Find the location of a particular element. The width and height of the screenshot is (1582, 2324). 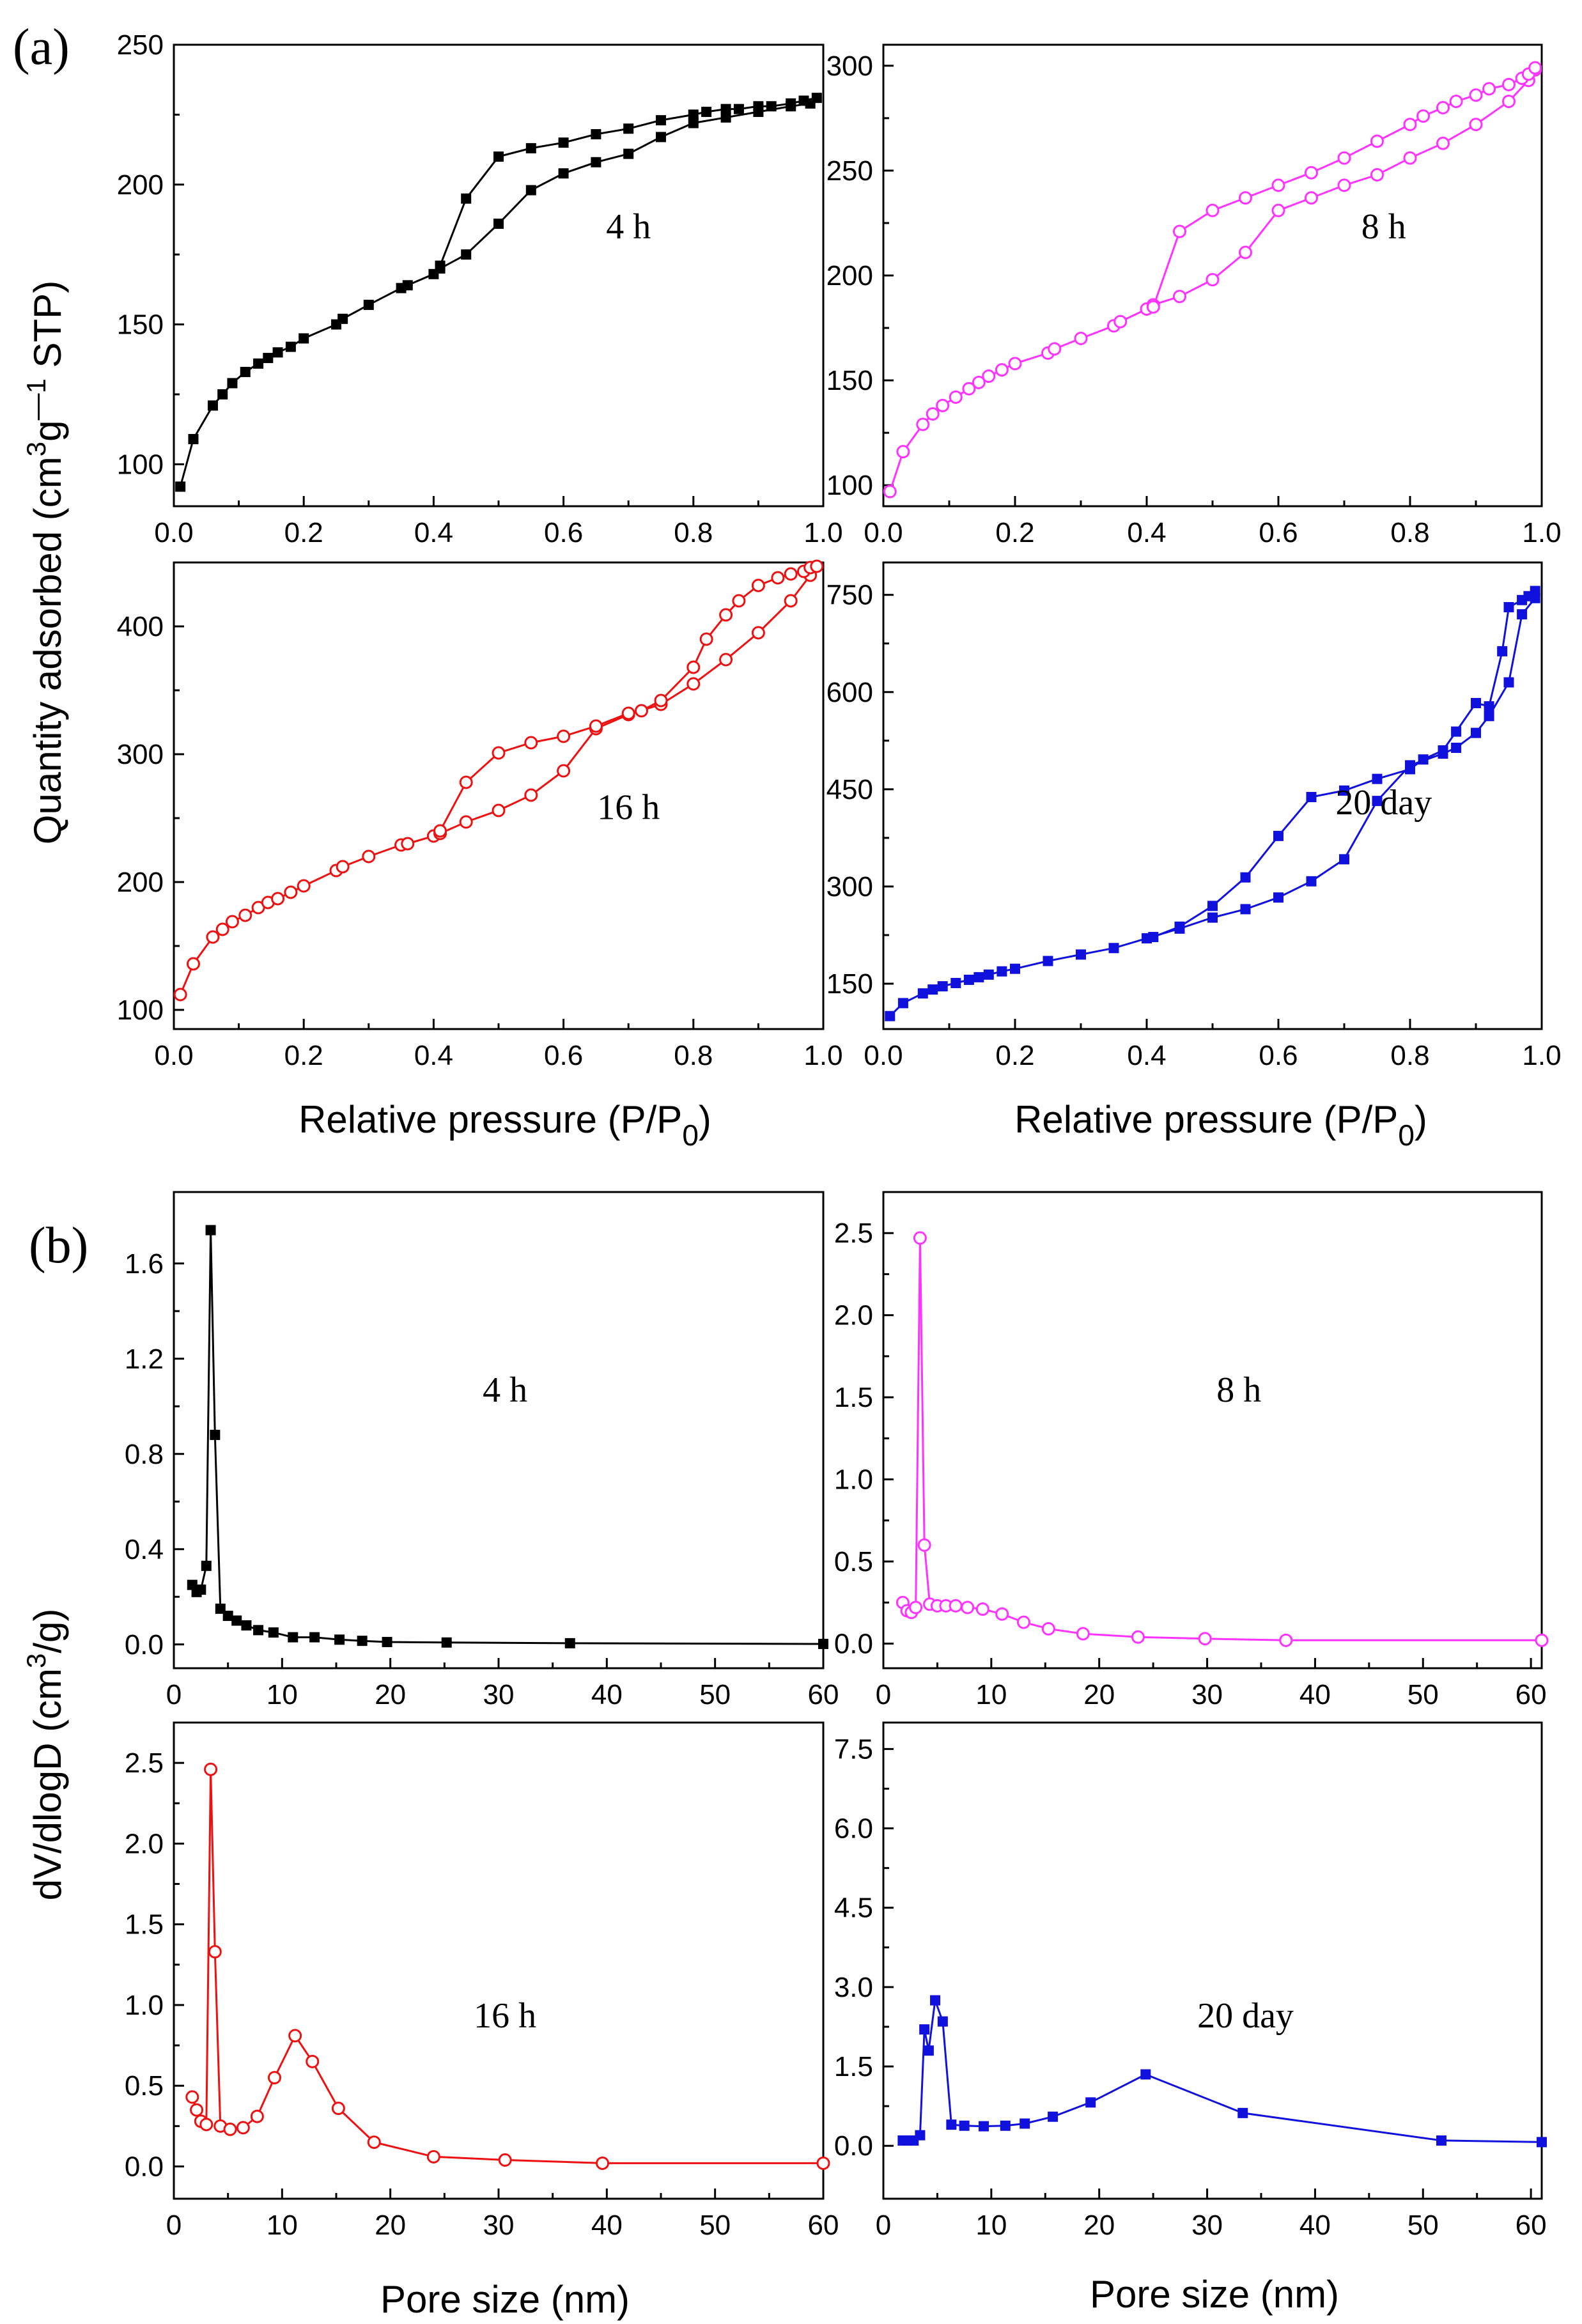

sample-annotation-b3: 16 h is located at coordinates (505, 2016).